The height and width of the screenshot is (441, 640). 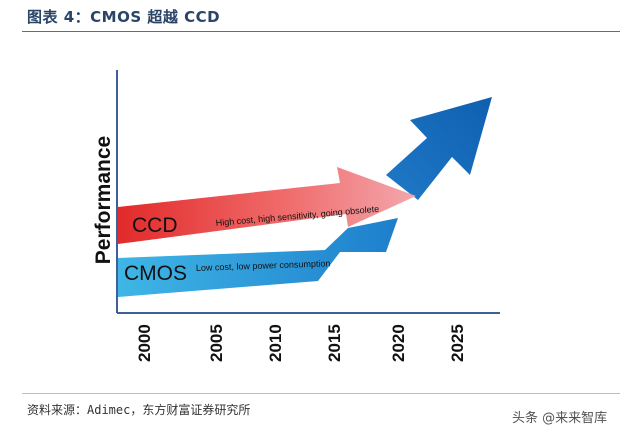 I want to click on ccd-arrow, so click(x=267, y=205).